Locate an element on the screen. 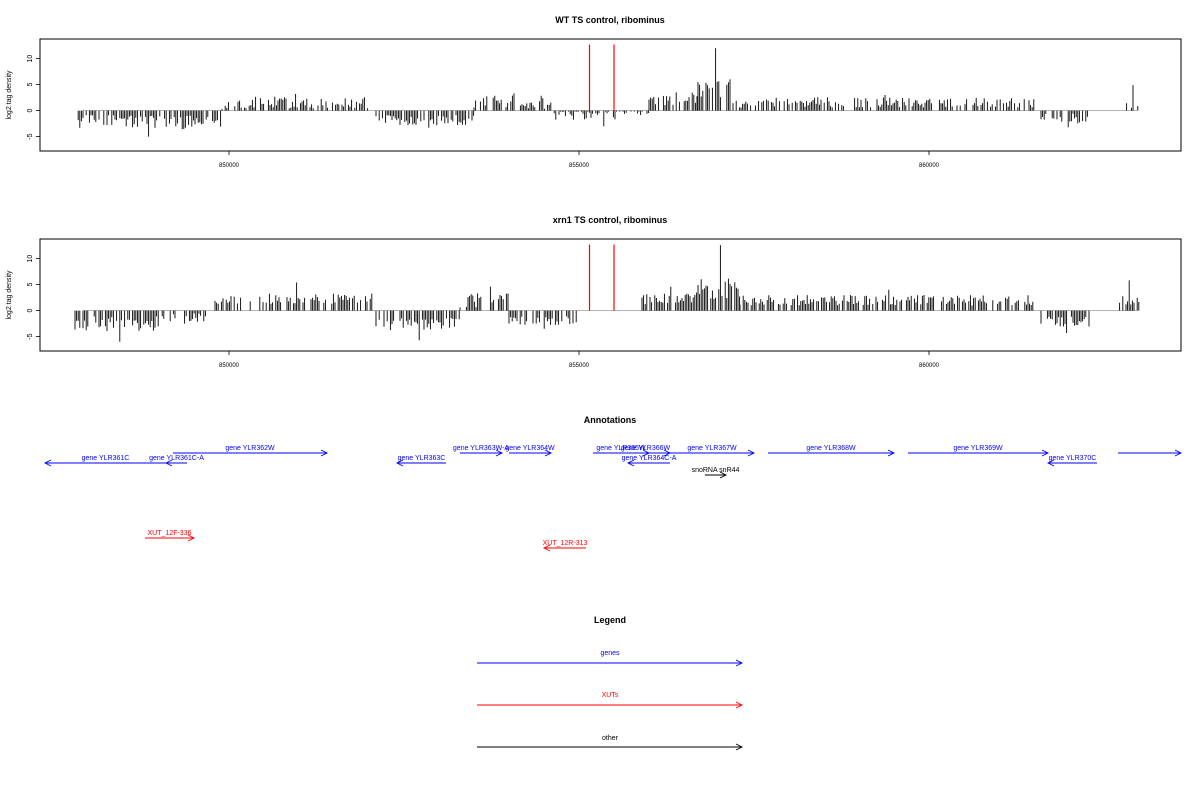 This screenshot has width=1200, height=805. feature-gene: gene YLR368W is located at coordinates (832, 451).